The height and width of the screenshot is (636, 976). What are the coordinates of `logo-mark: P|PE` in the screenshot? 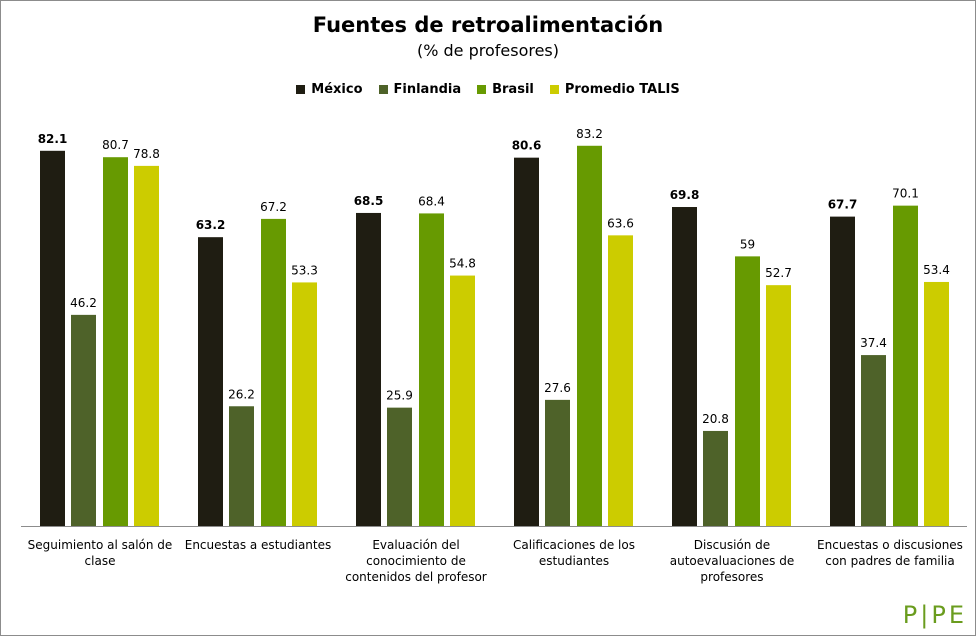 It's located at (934, 615).